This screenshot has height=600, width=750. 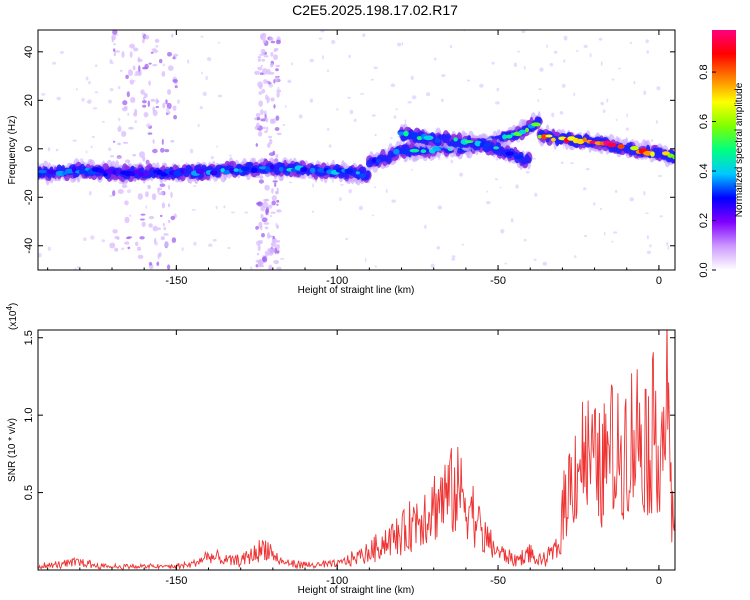 I want to click on x-tick-label: -50, so click(x=498, y=581).